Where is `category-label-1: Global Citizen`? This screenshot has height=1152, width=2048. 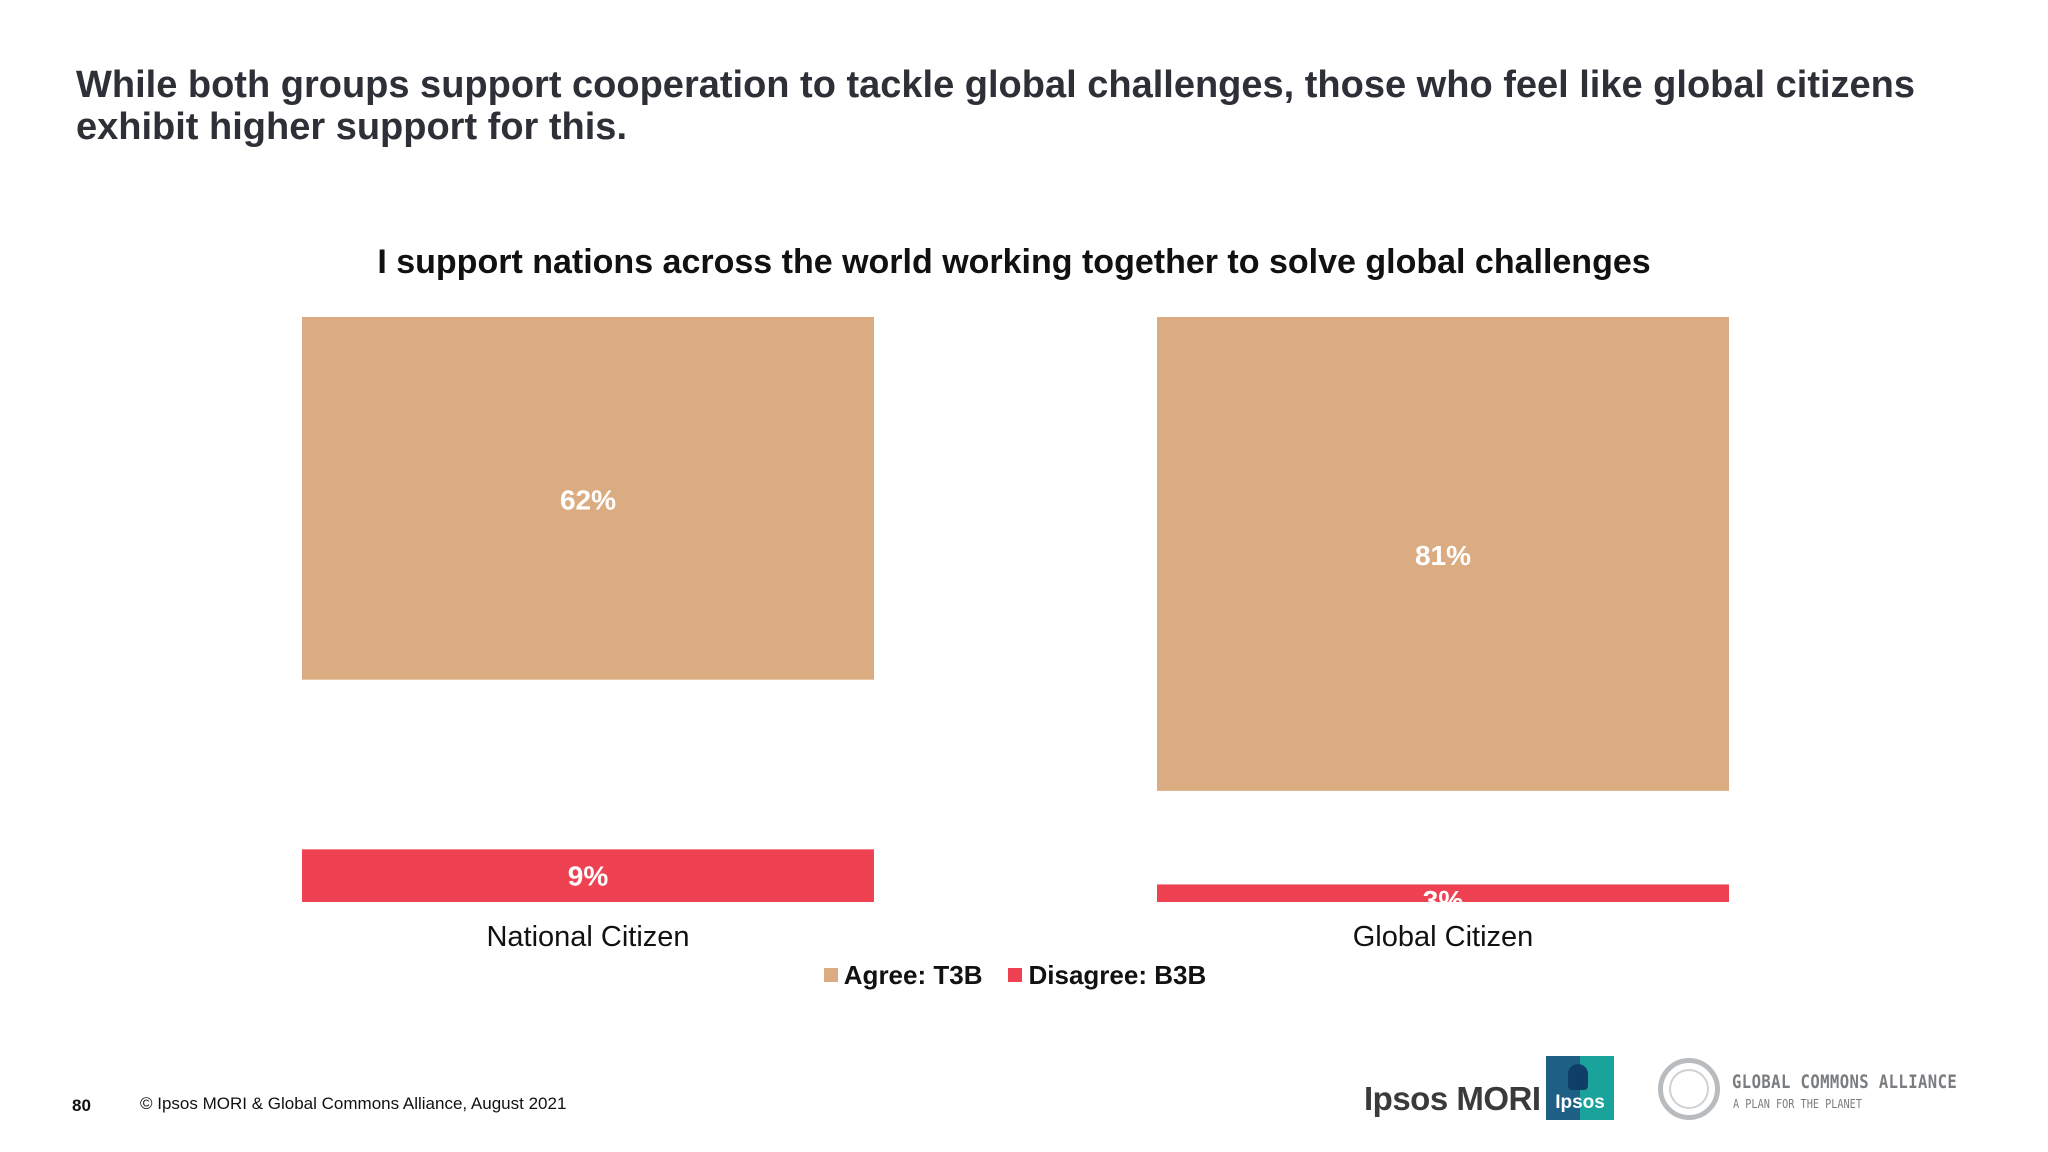
category-label-1: Global Citizen is located at coordinates (1443, 937).